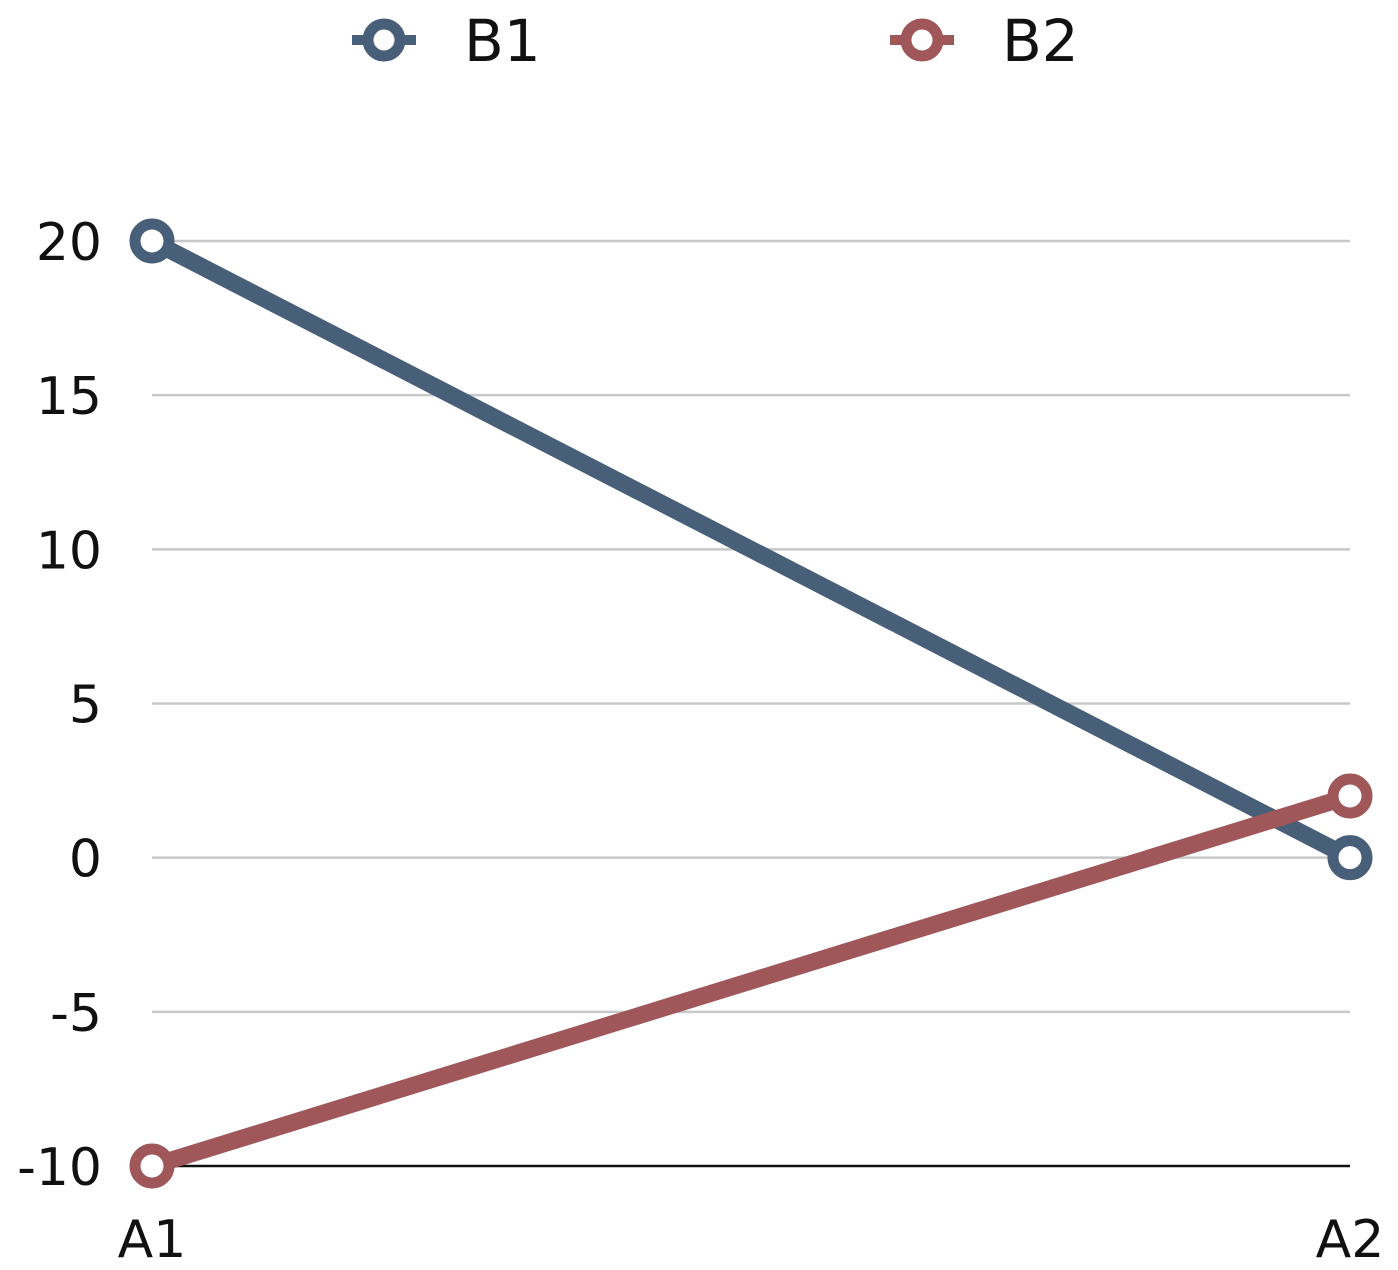 Image resolution: width=1398 pixels, height=1270 pixels. I want to click on y-tick-label: 20, so click(69, 243).